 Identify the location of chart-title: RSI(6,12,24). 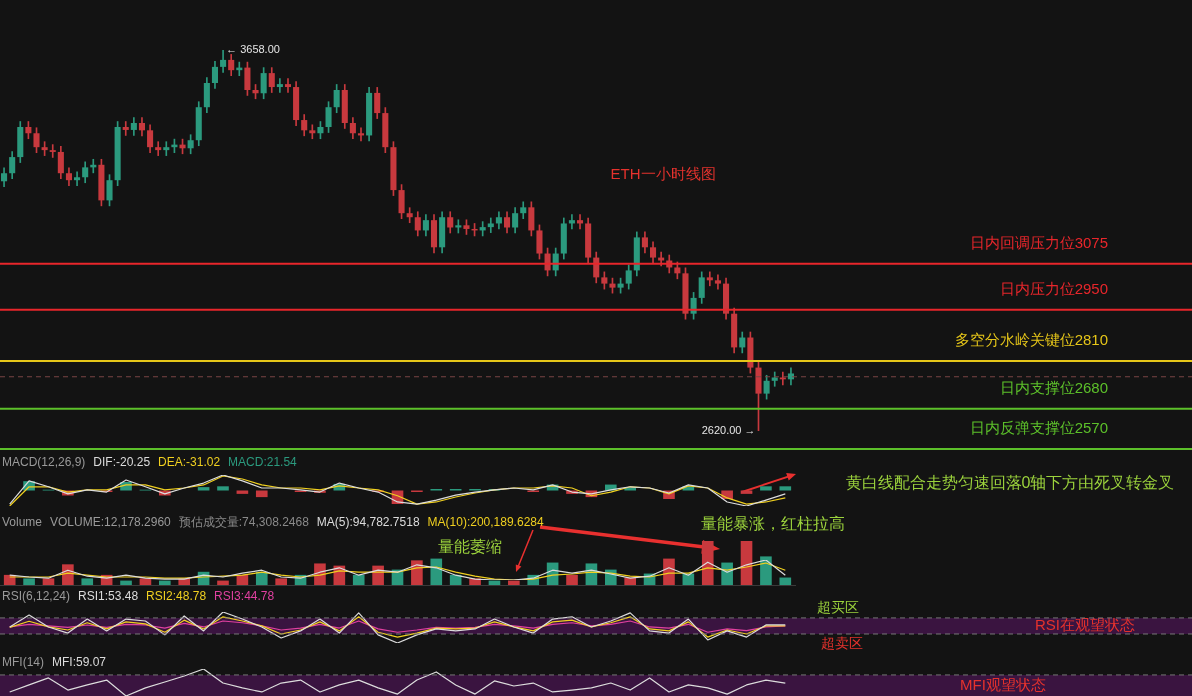
(36, 596).